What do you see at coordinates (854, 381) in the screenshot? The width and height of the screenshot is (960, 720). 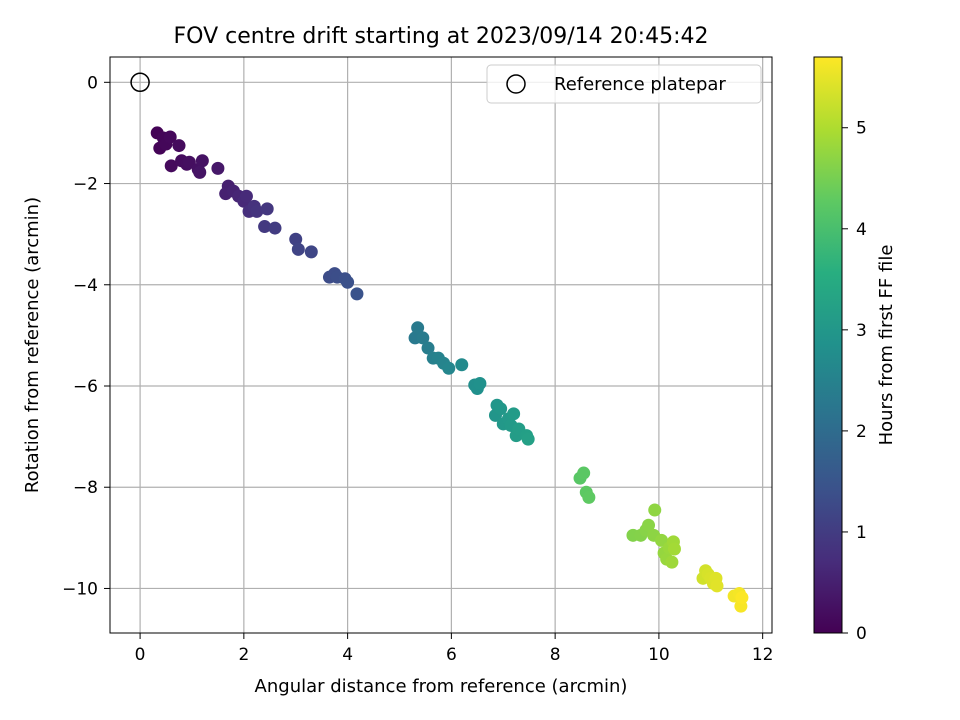 I see `colorbar-ticks: 0 1 2 3 4 5` at bounding box center [854, 381].